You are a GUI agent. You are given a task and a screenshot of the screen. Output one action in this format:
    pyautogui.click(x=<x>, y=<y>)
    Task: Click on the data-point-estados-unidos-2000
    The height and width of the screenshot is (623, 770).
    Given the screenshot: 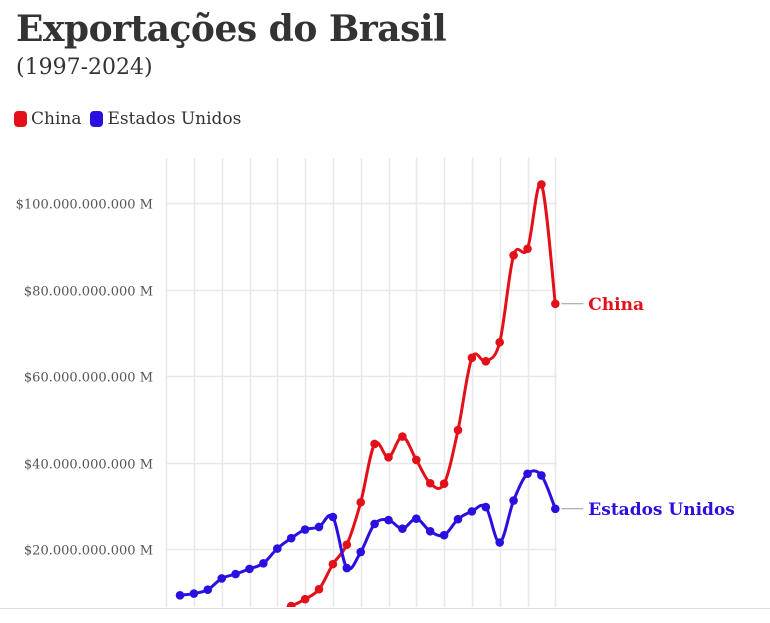 What is the action you would take?
    pyautogui.click(x=221, y=578)
    